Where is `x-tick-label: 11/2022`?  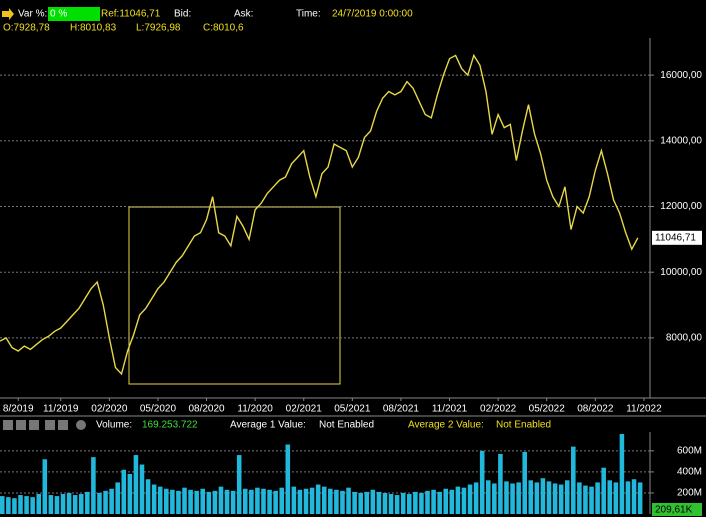 x-tick-label: 11/2022 is located at coordinates (644, 409).